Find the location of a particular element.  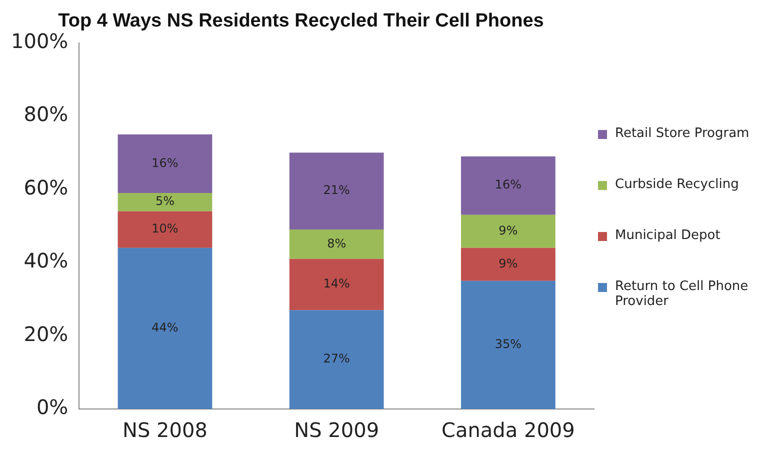

y-tick-label: 80% is located at coordinates (46, 114).